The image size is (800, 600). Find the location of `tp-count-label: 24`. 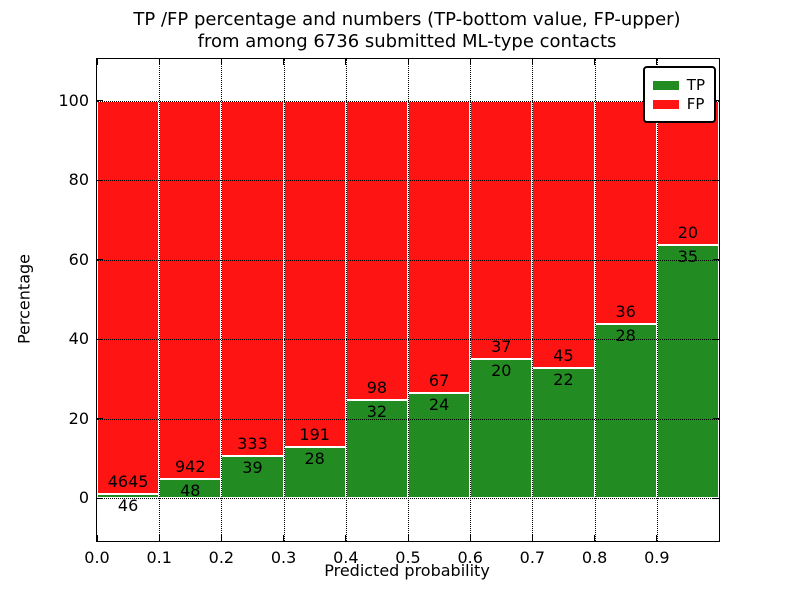

tp-count-label: 24 is located at coordinates (439, 405).